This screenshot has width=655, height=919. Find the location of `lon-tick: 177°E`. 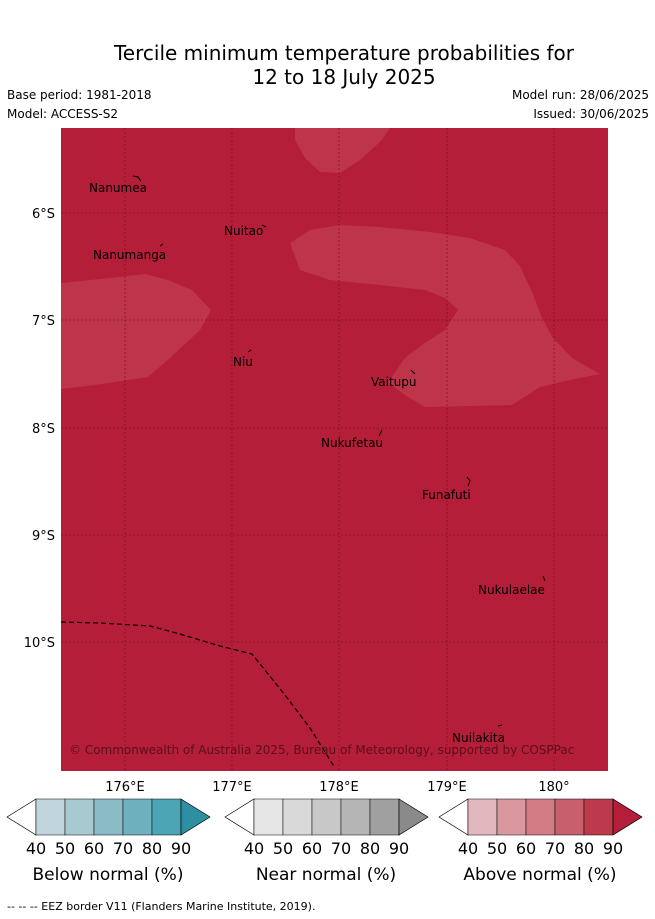

lon-tick: 177°E is located at coordinates (232, 787).